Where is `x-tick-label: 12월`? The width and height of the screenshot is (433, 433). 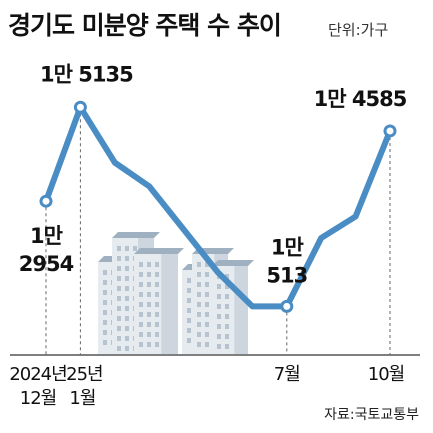
x-tick-label: 12월 is located at coordinates (38, 398).